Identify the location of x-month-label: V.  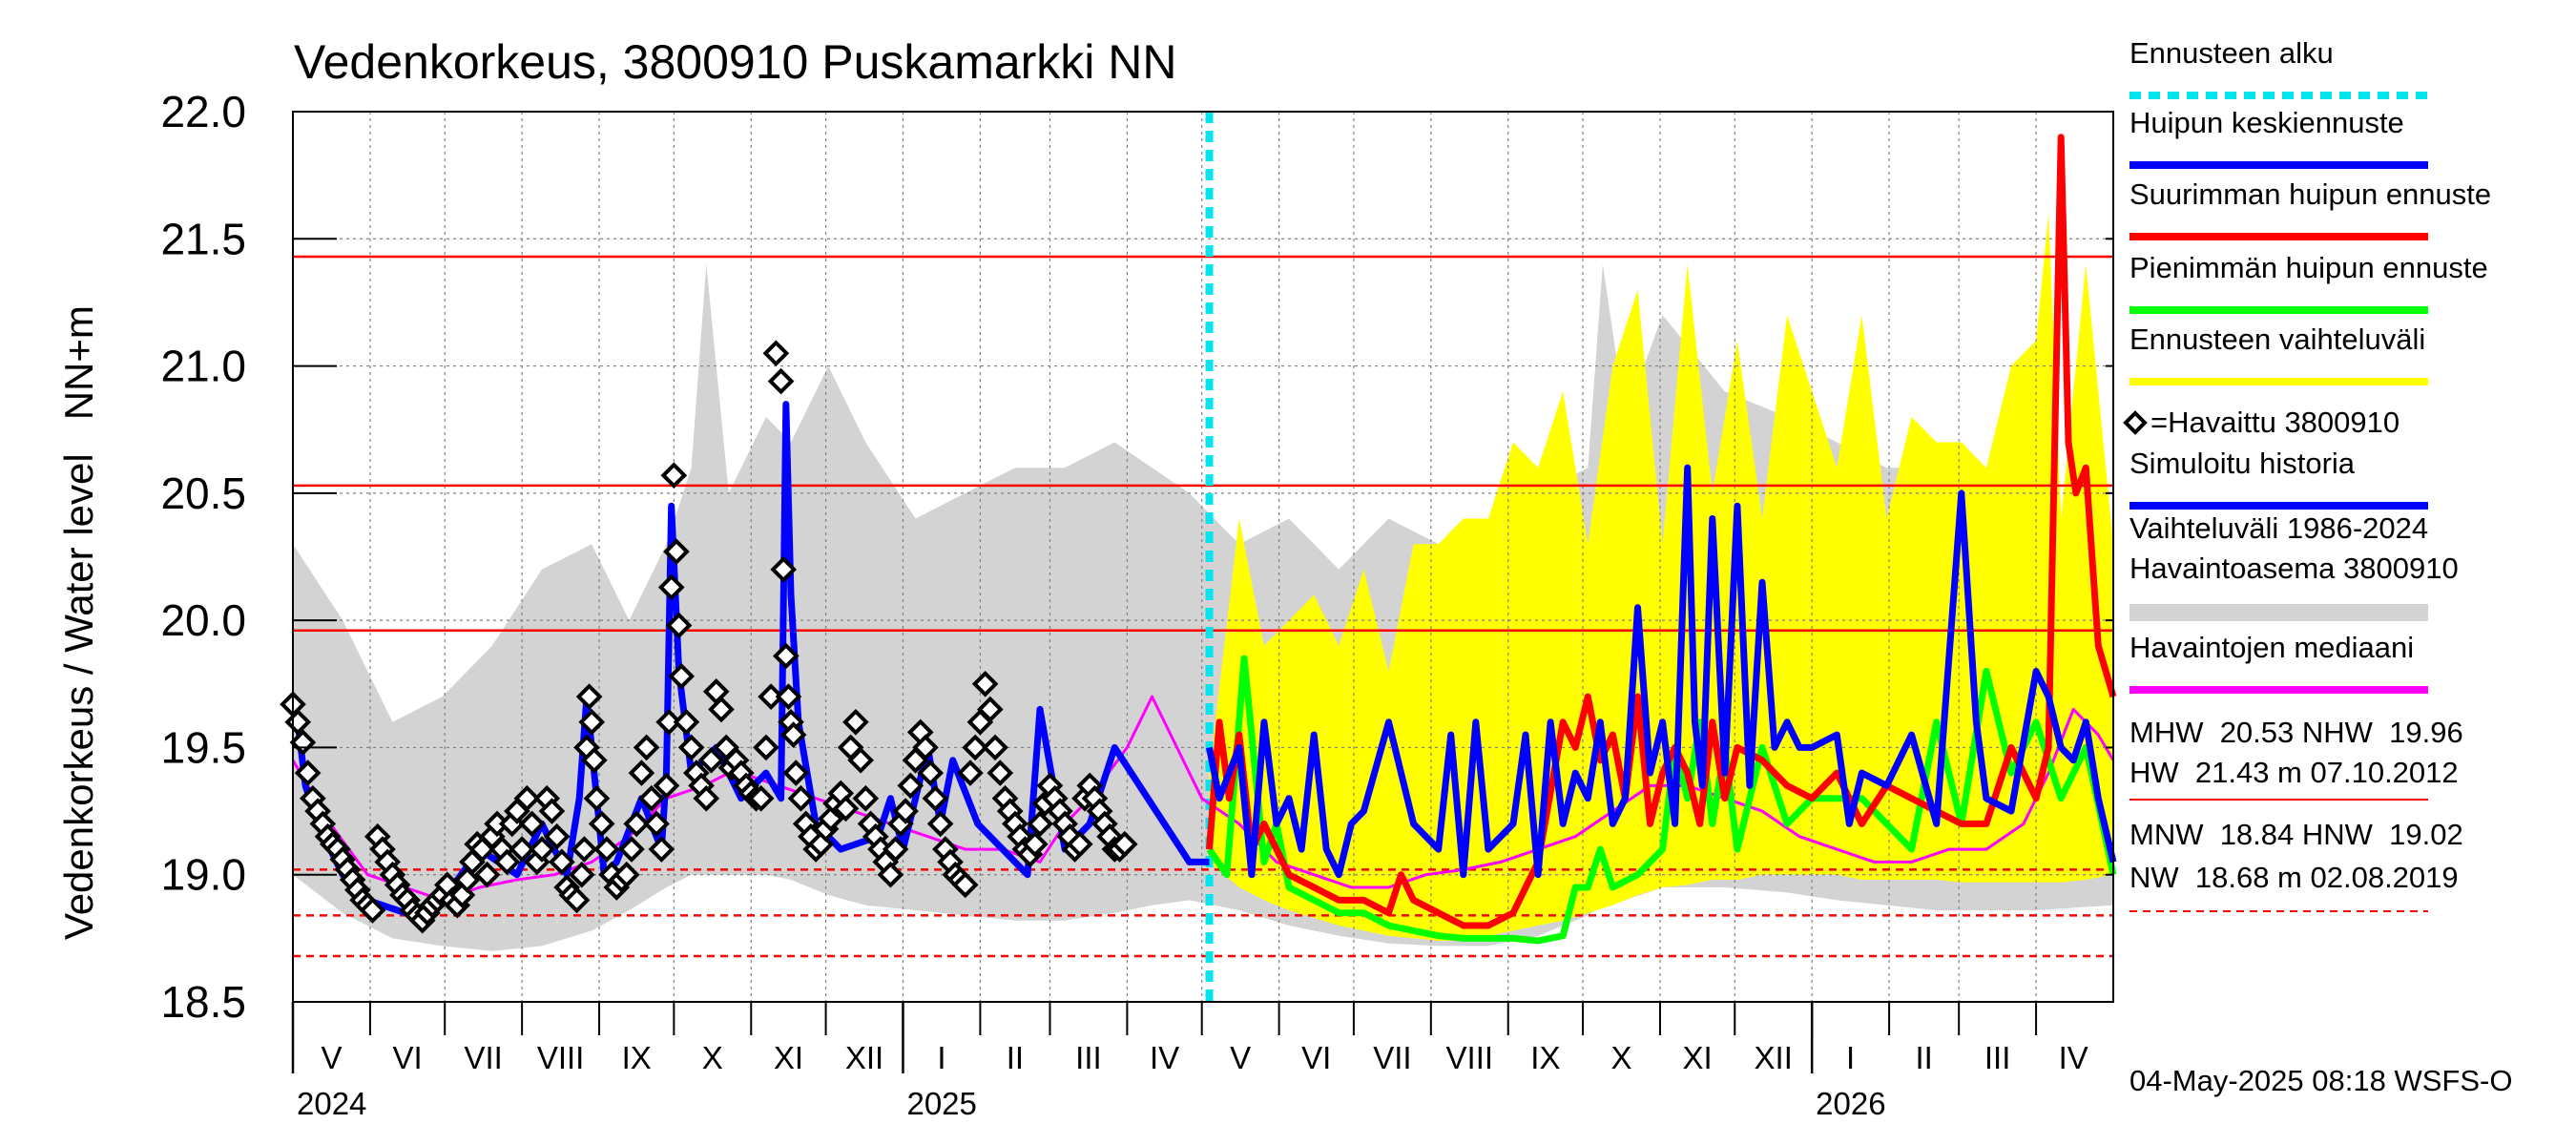
(331, 1057).